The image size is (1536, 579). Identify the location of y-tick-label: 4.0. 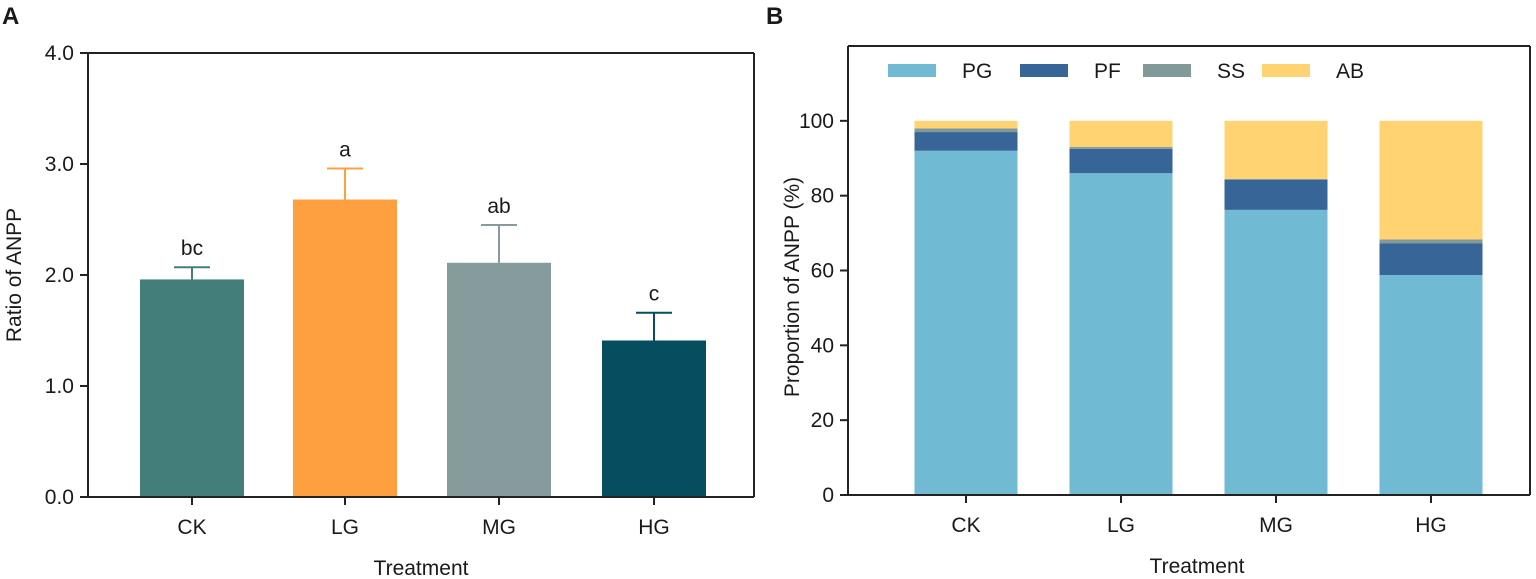
(59, 53).